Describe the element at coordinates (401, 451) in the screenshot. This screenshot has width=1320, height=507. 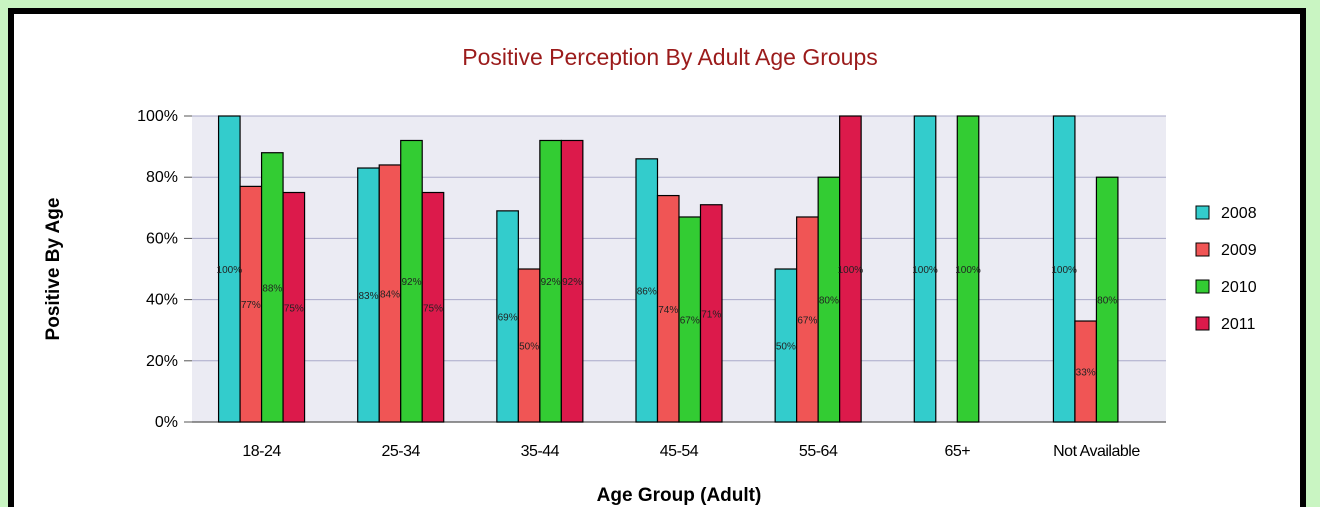
I see `x-category-label: 25-34` at that location.